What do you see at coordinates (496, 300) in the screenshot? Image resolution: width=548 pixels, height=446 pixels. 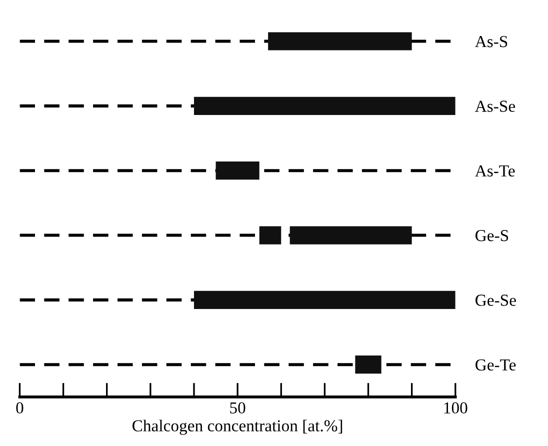 I see `y-tick-label: Ge-Se` at bounding box center [496, 300].